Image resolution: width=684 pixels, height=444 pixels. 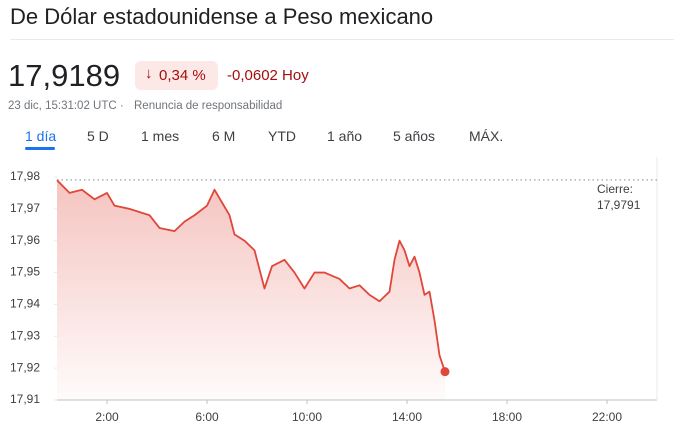 What do you see at coordinates (607, 417) in the screenshot?
I see `x-tick-label: 22:00` at bounding box center [607, 417].